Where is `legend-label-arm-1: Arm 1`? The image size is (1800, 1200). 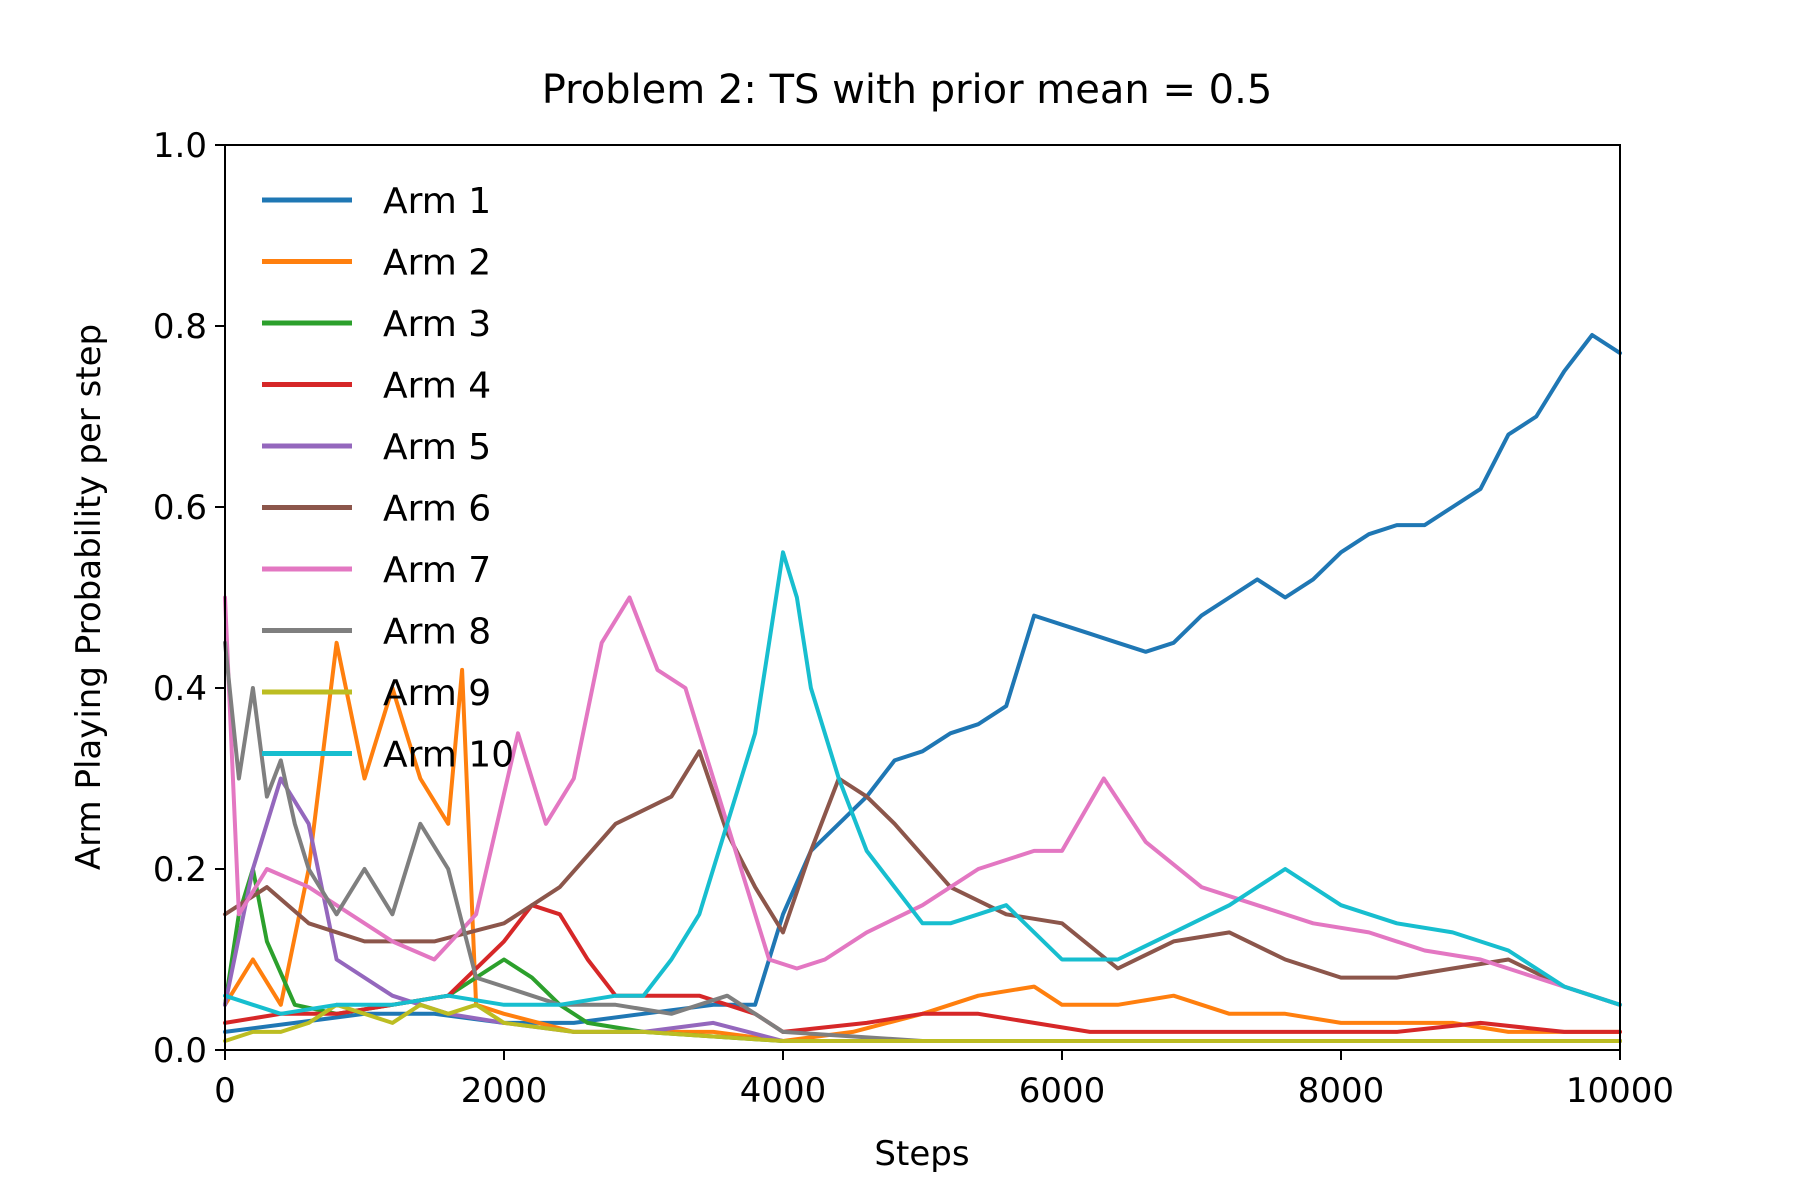
legend-label-arm-1: Arm 1 is located at coordinates (437, 201).